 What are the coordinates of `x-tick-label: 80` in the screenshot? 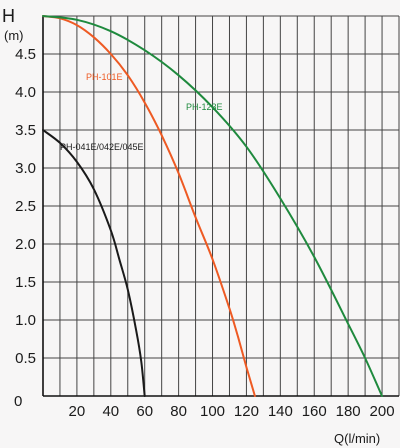 It's located at (178, 411).